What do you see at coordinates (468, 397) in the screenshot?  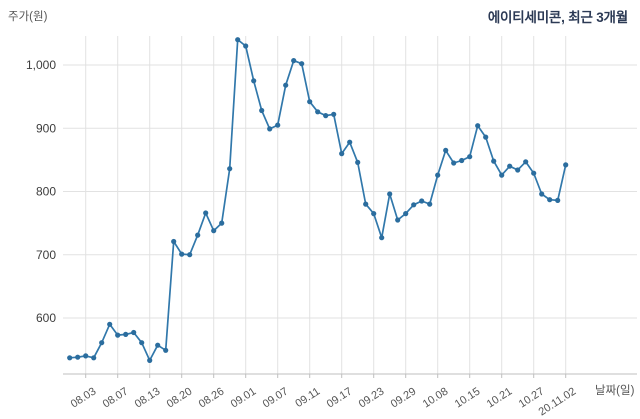 I see `x-tick-label: 10.15` at bounding box center [468, 397].